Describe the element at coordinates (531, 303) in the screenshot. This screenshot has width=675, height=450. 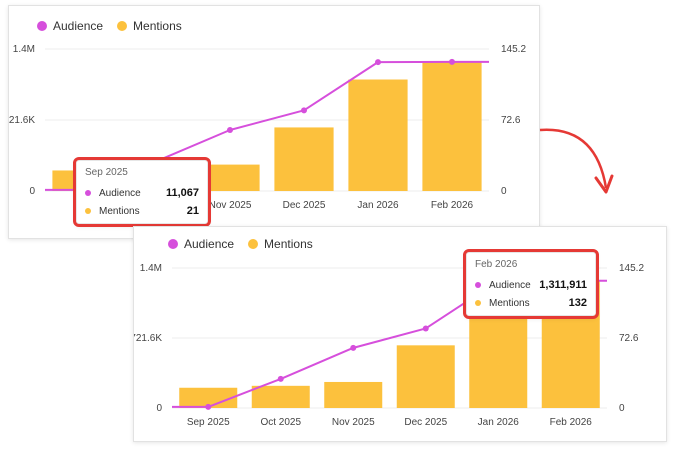
I see `tooltip-row-mentions: Mentions 132` at that location.